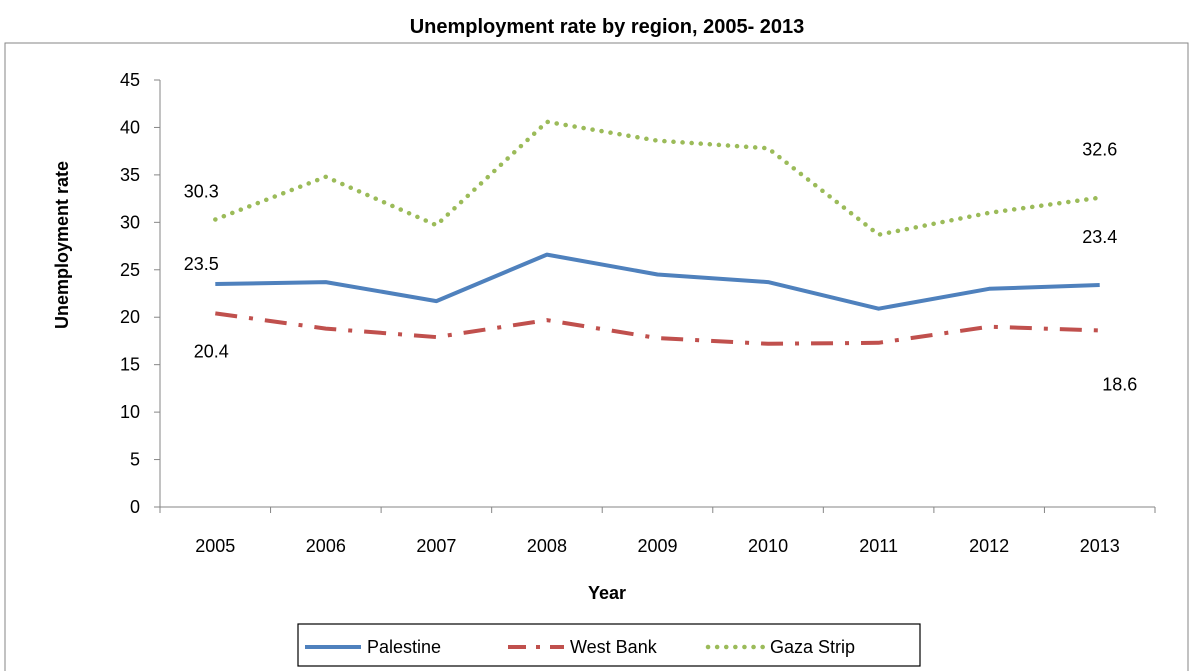  Describe the element at coordinates (1119, 385) in the screenshot. I see `data-label: 18.6` at that location.